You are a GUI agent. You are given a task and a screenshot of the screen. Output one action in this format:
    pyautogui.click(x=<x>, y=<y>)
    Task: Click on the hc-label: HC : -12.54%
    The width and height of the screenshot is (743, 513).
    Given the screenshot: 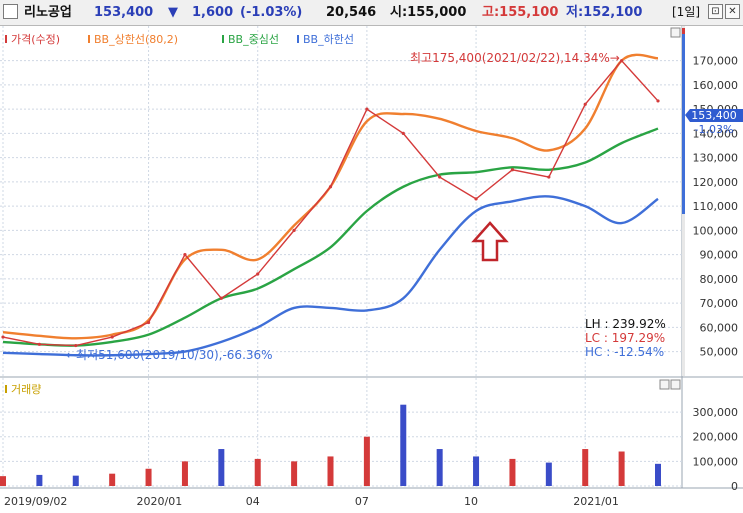 What is the action you would take?
    pyautogui.click(x=624, y=352)
    